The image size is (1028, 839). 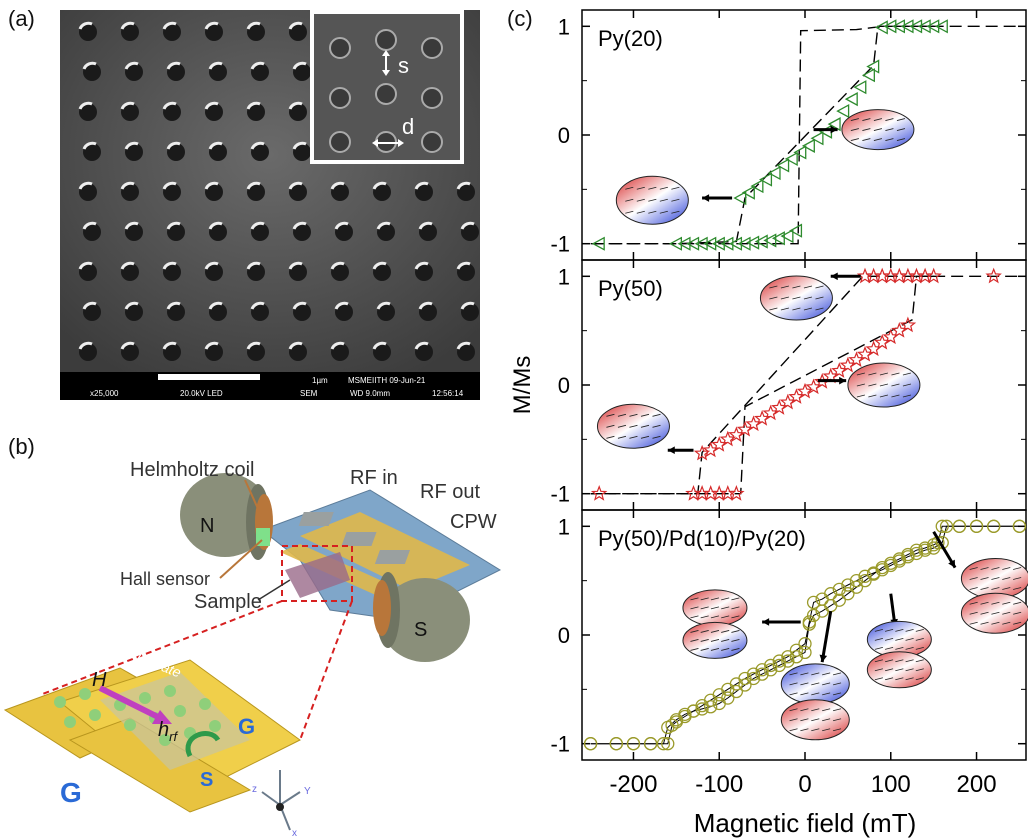 I want to click on sample-chip, so click(x=317, y=575).